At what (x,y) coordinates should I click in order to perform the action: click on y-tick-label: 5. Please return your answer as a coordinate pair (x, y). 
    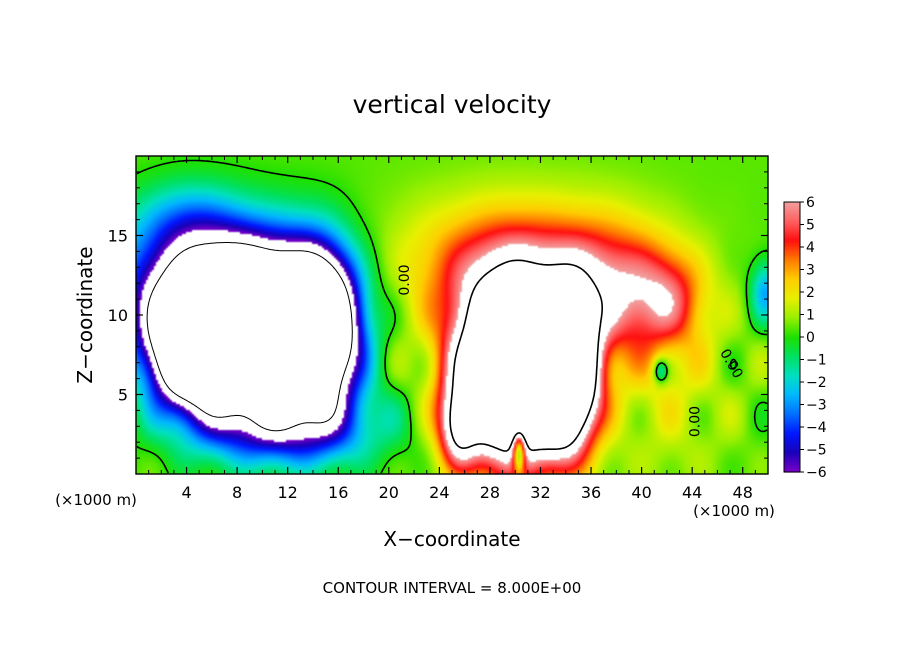
    Looking at the image, I should click on (123, 395).